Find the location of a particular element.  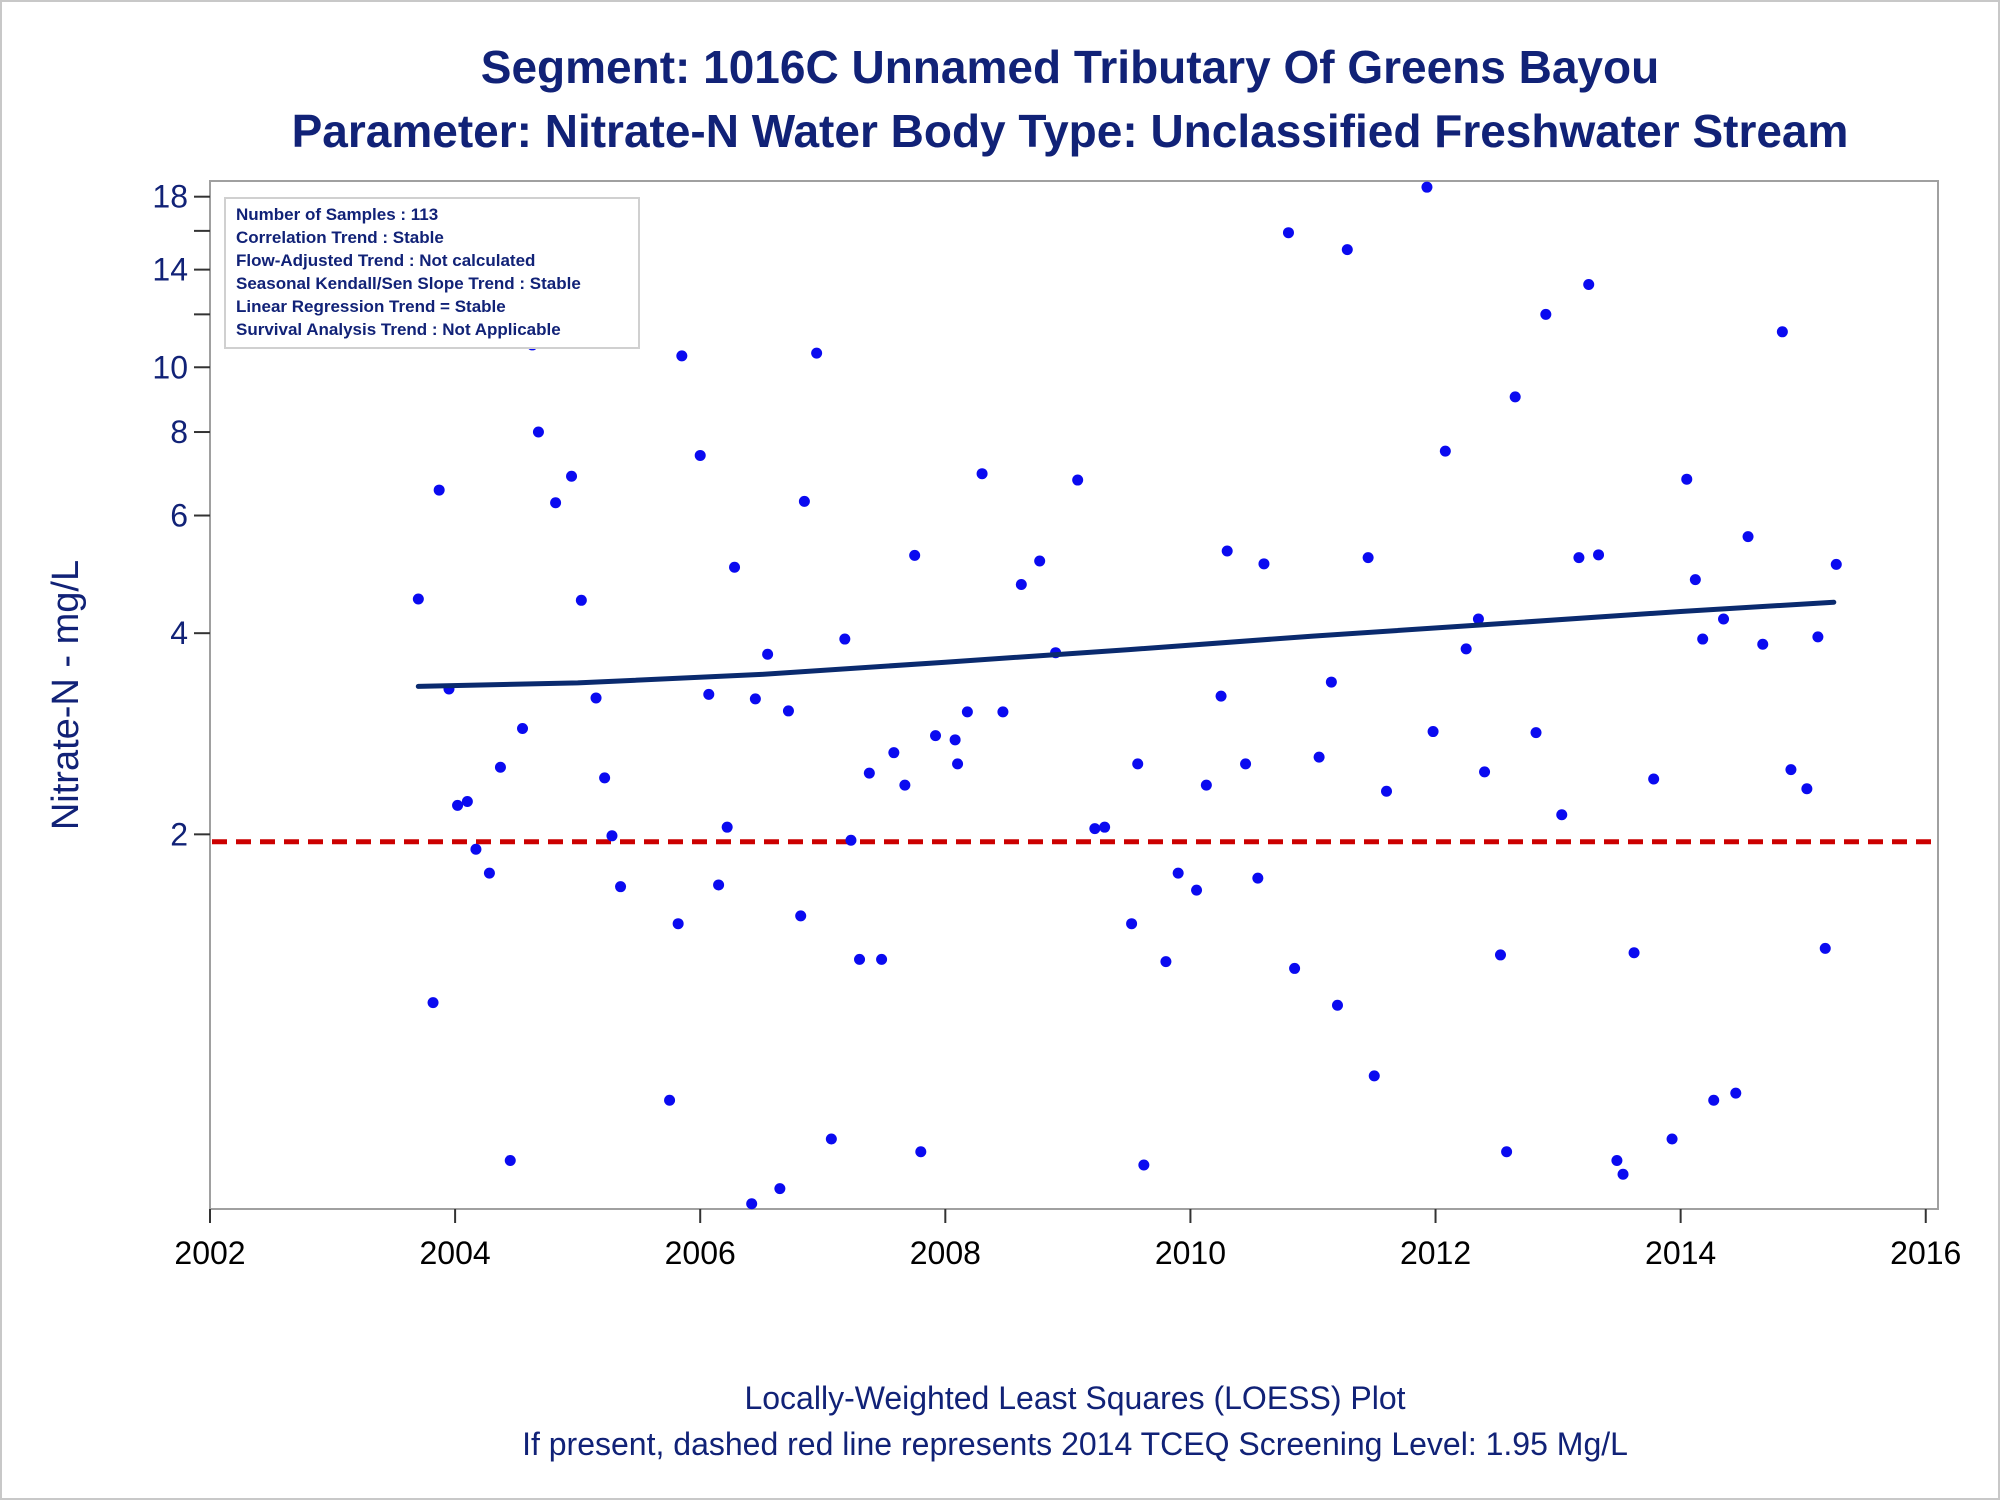

legend-line: Linear Regression Trend = Stable is located at coordinates (371, 306).